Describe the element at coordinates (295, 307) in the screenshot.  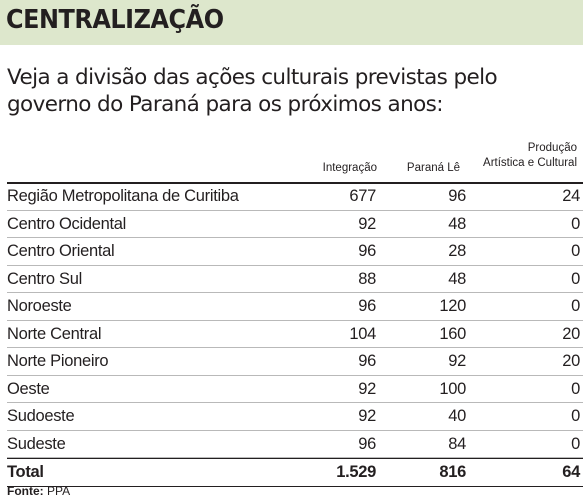
I see `table-row: Noroeste 96 120 0` at that location.